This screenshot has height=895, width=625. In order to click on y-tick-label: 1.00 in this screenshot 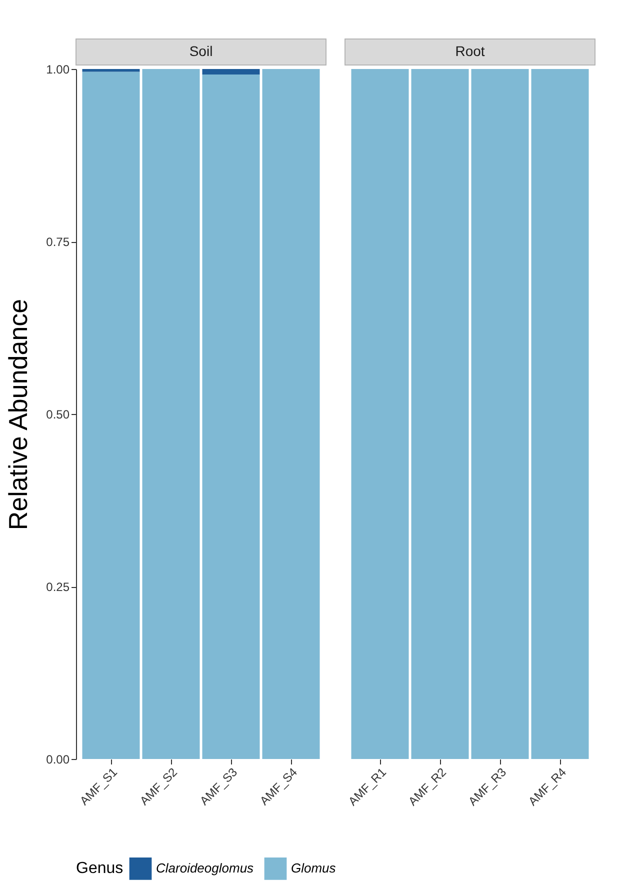, I will do `click(58, 69)`.